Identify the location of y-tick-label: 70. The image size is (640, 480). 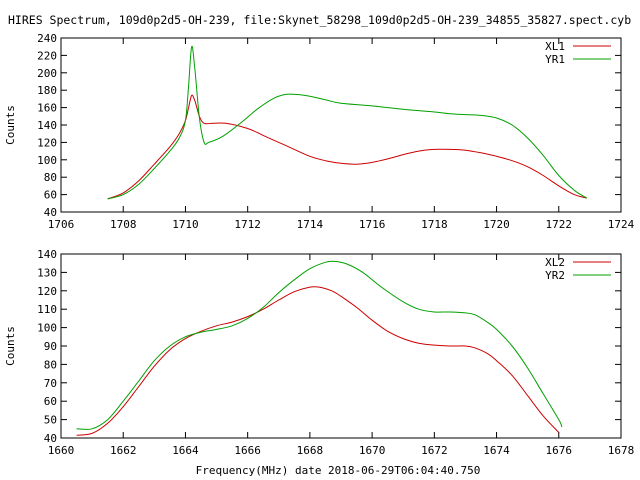
(50, 383).